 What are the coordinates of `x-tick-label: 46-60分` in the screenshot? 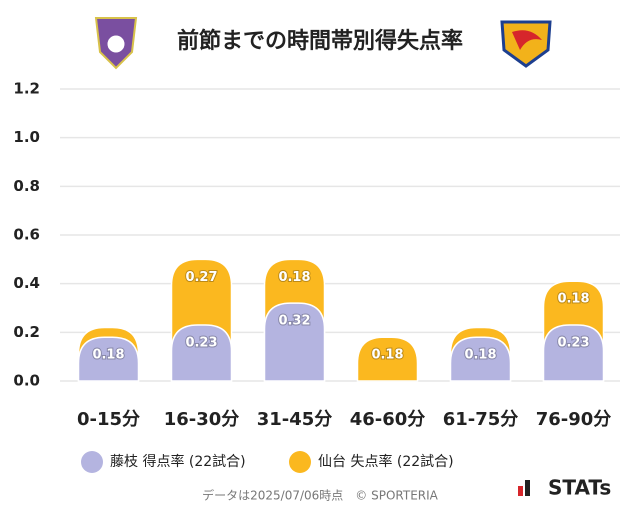 It's located at (388, 419).